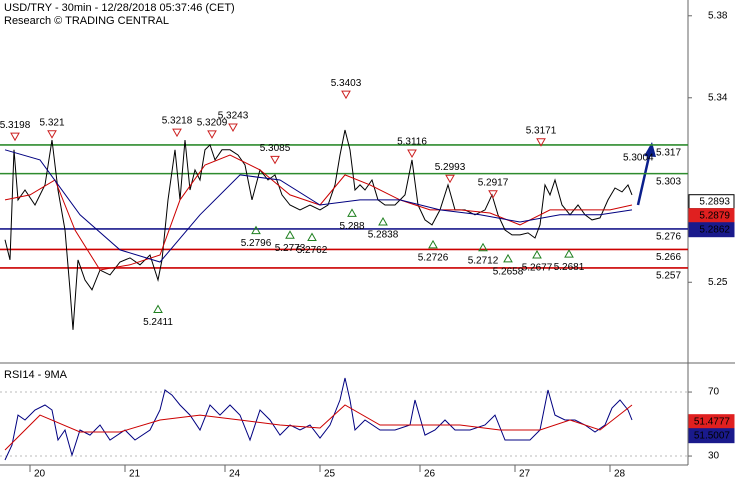 The image size is (735, 480). Describe the element at coordinates (233, 116) in the screenshot. I see `high-label: 5.3243` at that location.